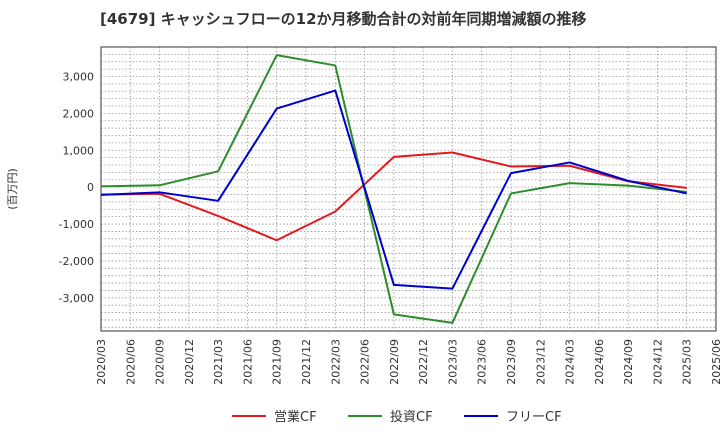 Image resolution: width=720 pixels, height=440 pixels. I want to click on x-tick-label: 2020/12, so click(189, 362).